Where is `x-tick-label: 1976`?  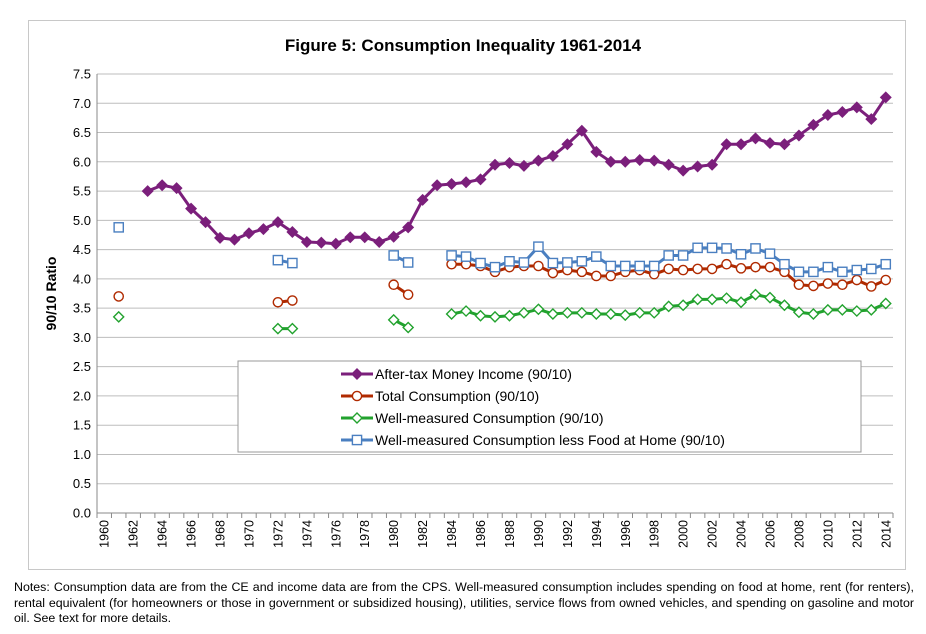
x-tick-label: 1976 is located at coordinates (336, 534).